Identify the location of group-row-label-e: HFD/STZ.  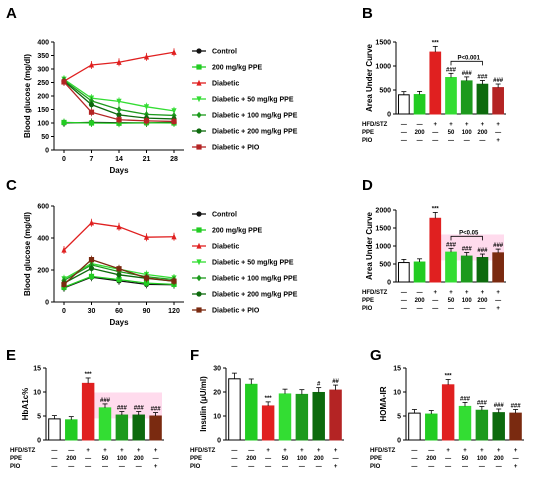
(23, 451).